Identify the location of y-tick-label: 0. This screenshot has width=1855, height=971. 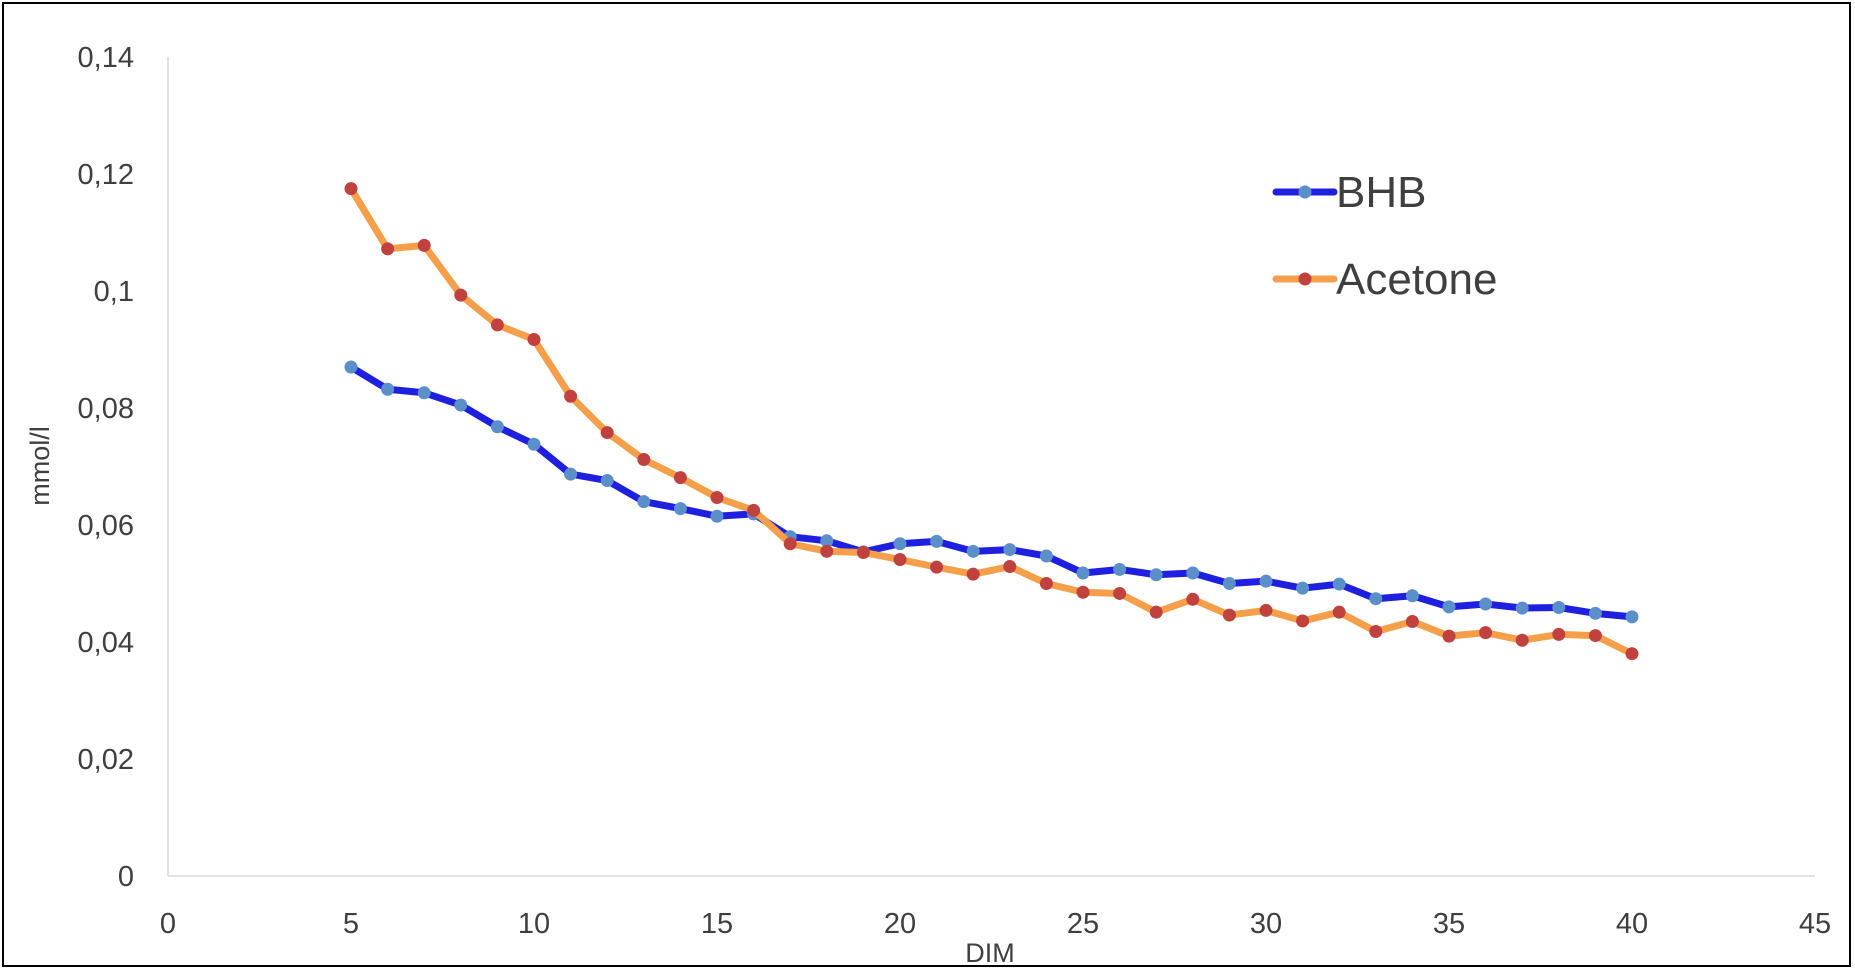
(126, 877).